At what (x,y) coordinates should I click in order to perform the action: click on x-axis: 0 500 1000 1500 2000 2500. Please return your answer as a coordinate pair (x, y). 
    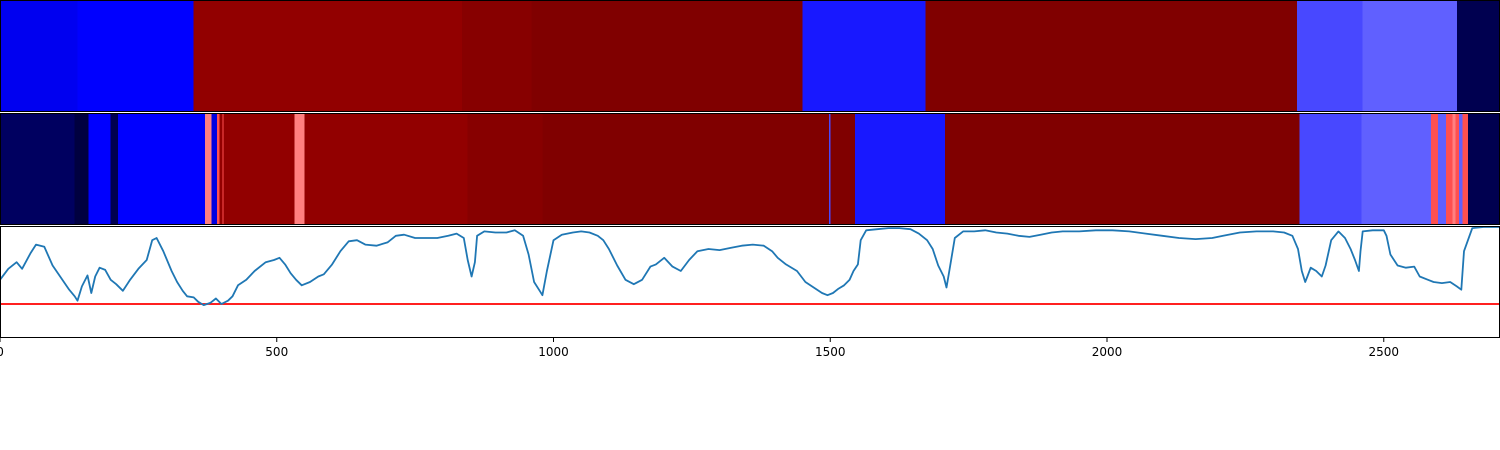
    Looking at the image, I should click on (699, 348).